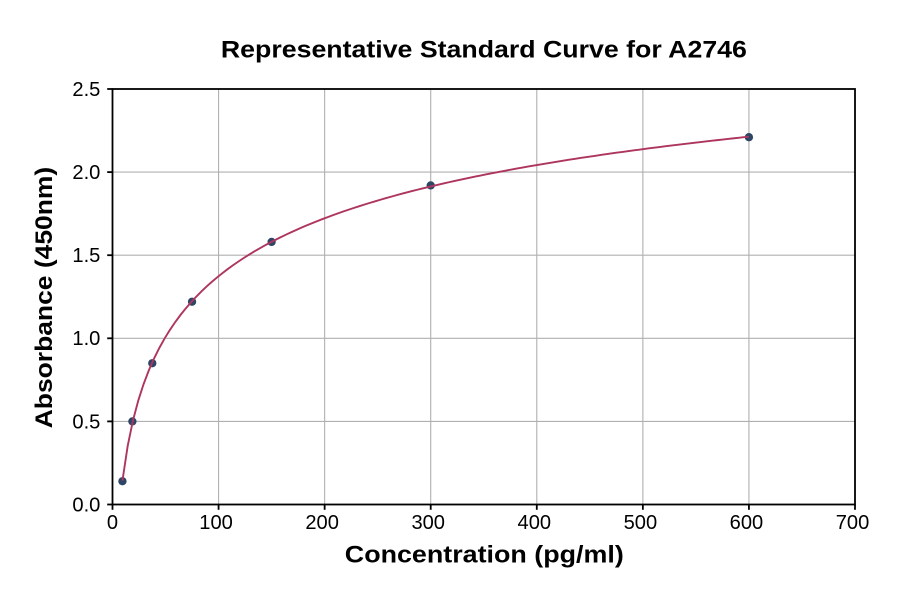 Image resolution: width=900 pixels, height=594 pixels. Describe the element at coordinates (86, 173) in the screenshot. I see `svg-text: 2.0` at that location.